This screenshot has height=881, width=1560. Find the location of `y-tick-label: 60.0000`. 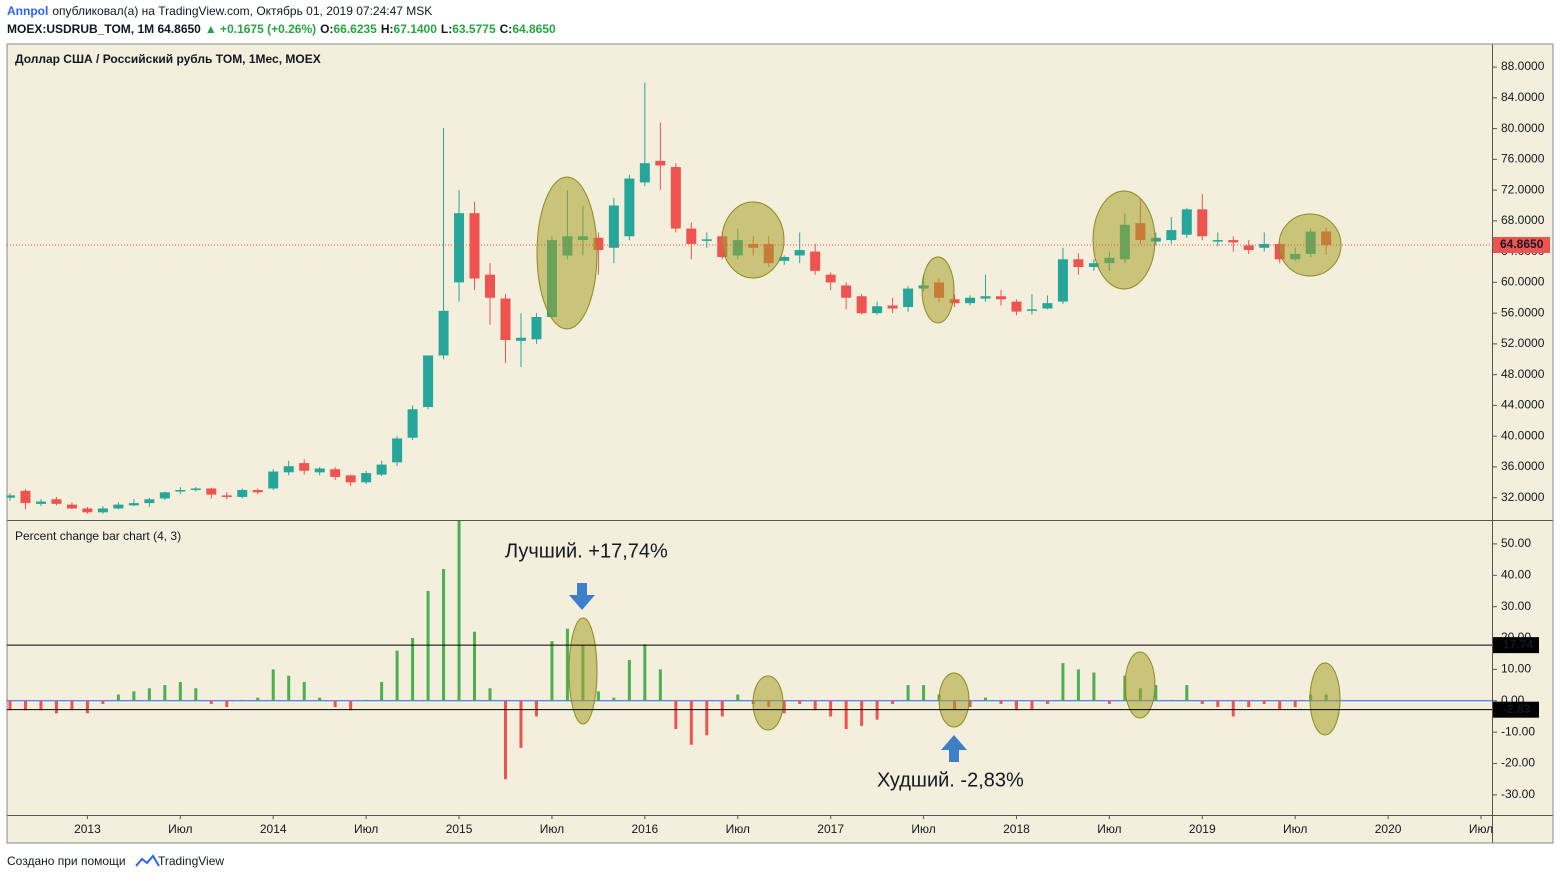

y-tick-label: 60.0000 is located at coordinates (1523, 282).